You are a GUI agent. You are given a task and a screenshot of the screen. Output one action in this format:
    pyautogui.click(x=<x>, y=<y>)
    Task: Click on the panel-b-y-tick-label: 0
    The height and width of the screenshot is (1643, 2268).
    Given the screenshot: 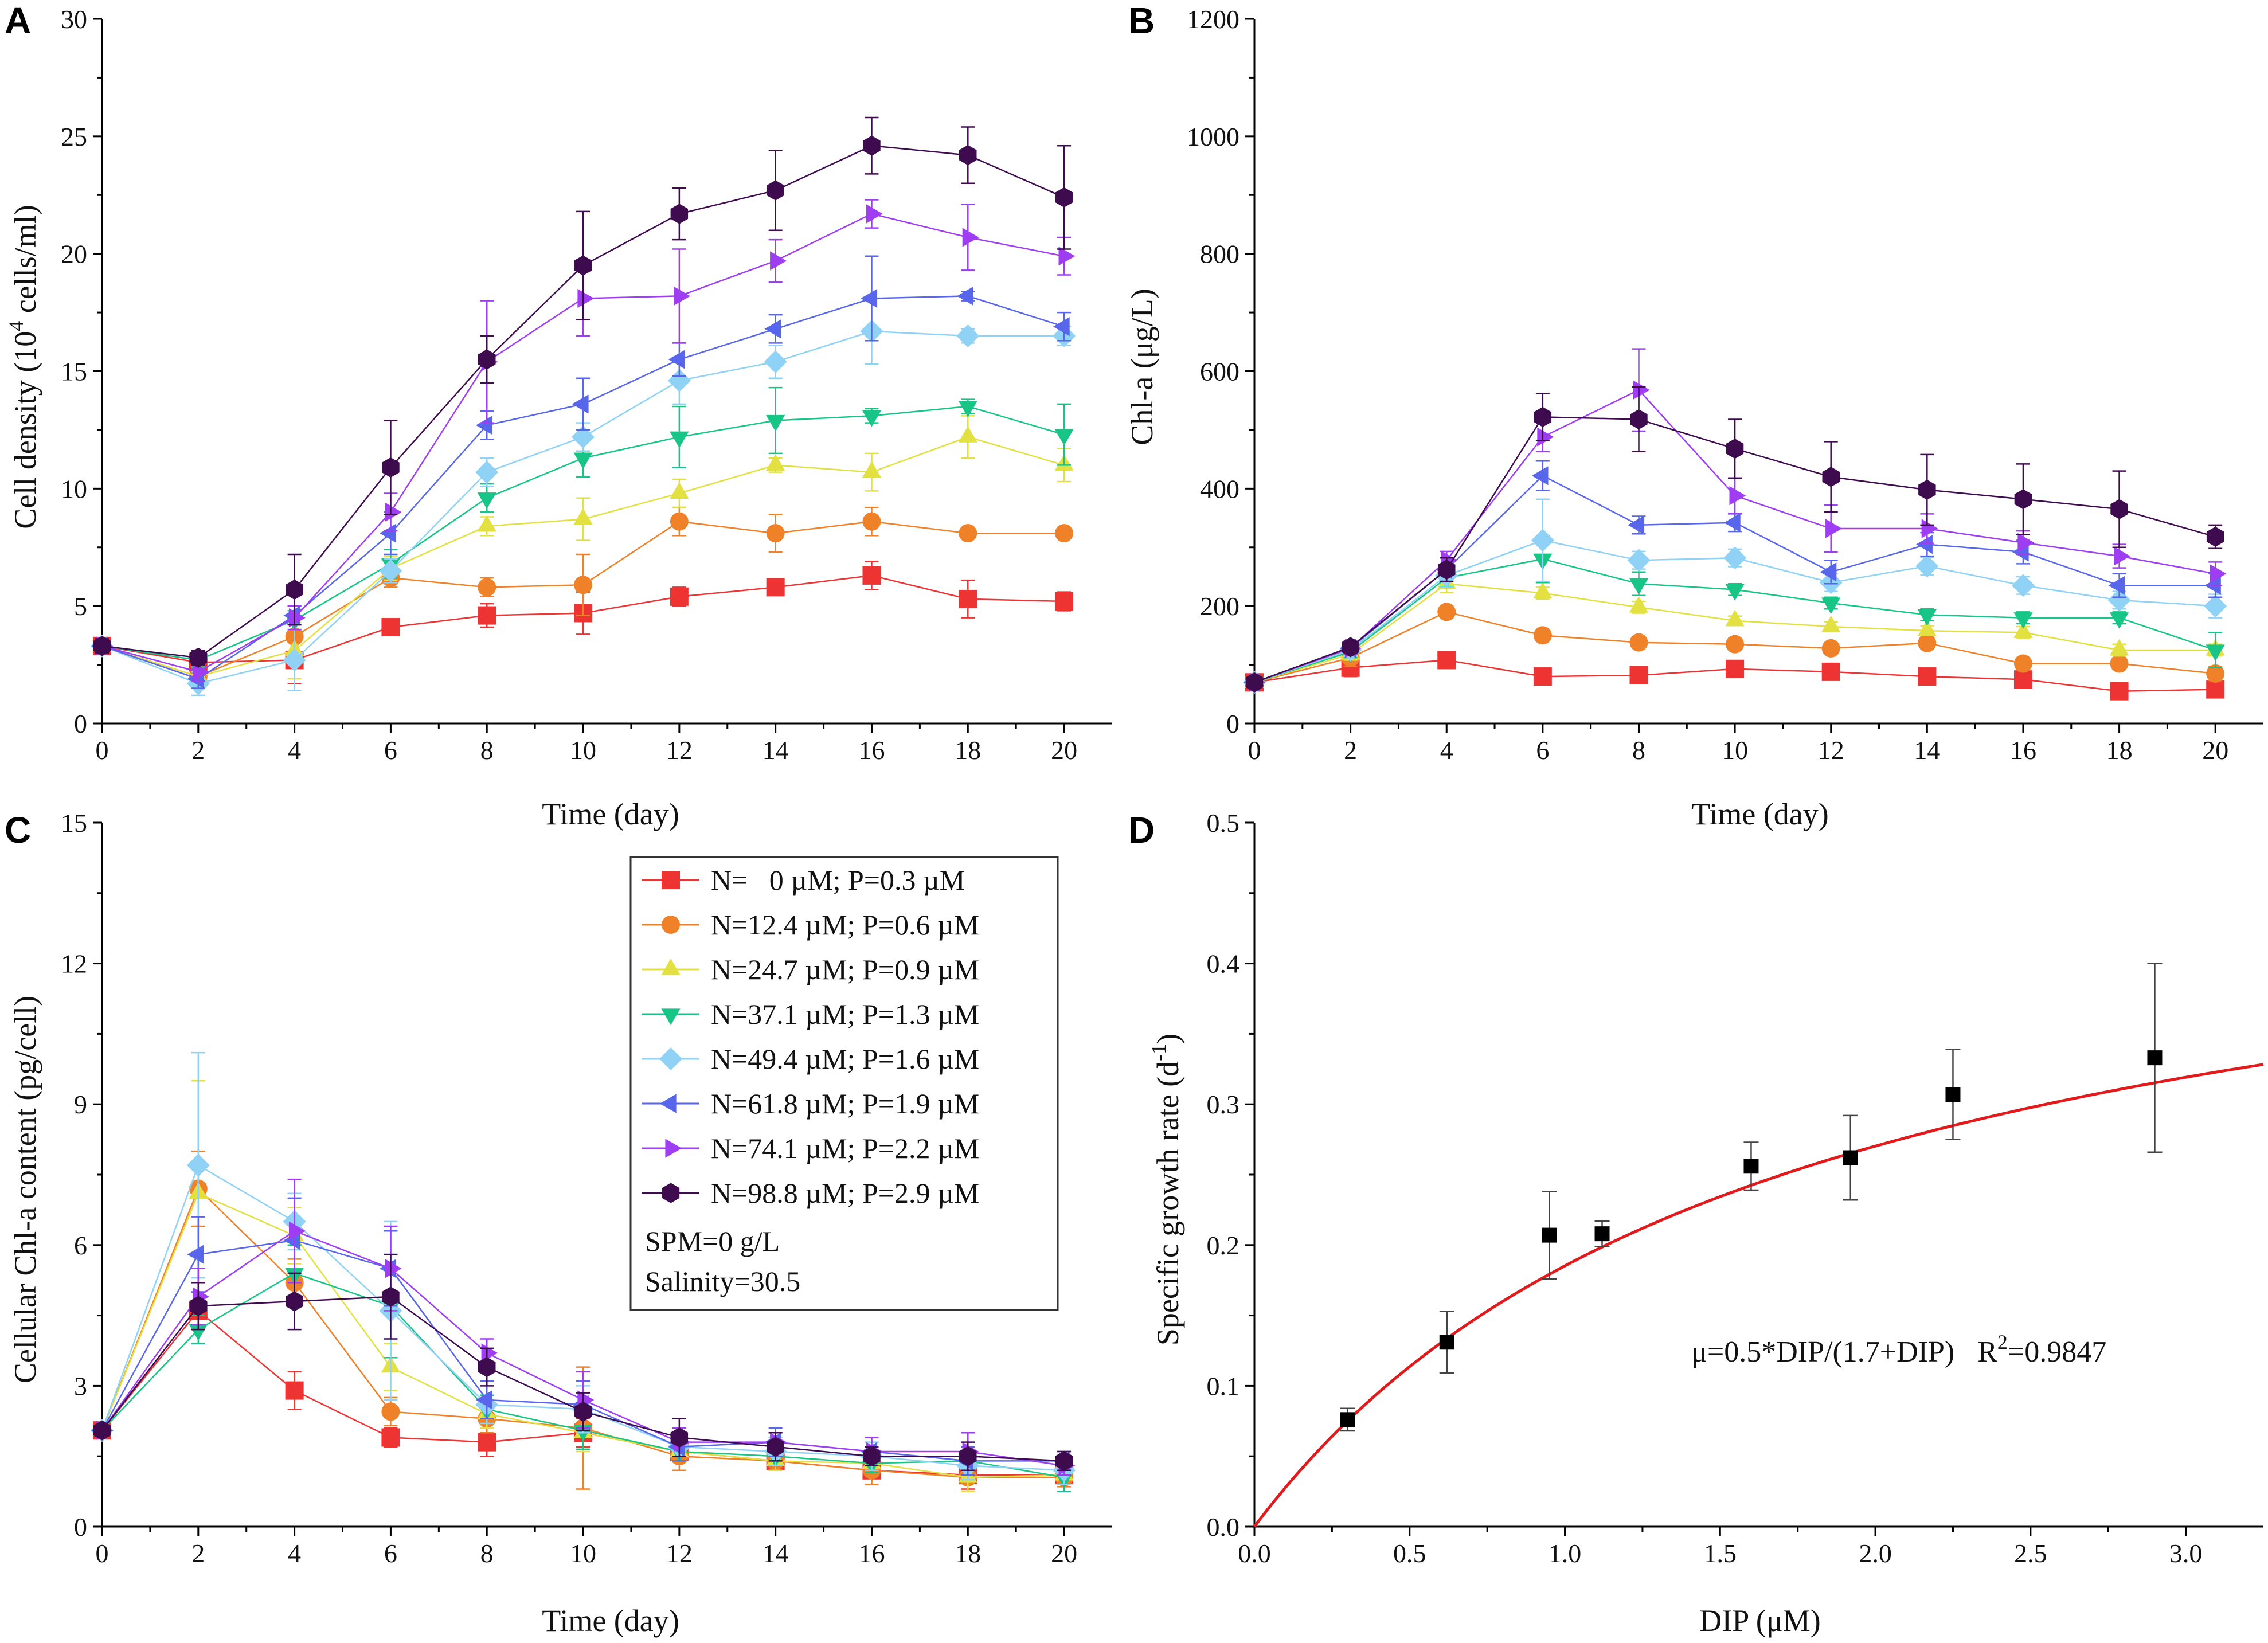 What is the action you would take?
    pyautogui.click(x=1232, y=723)
    